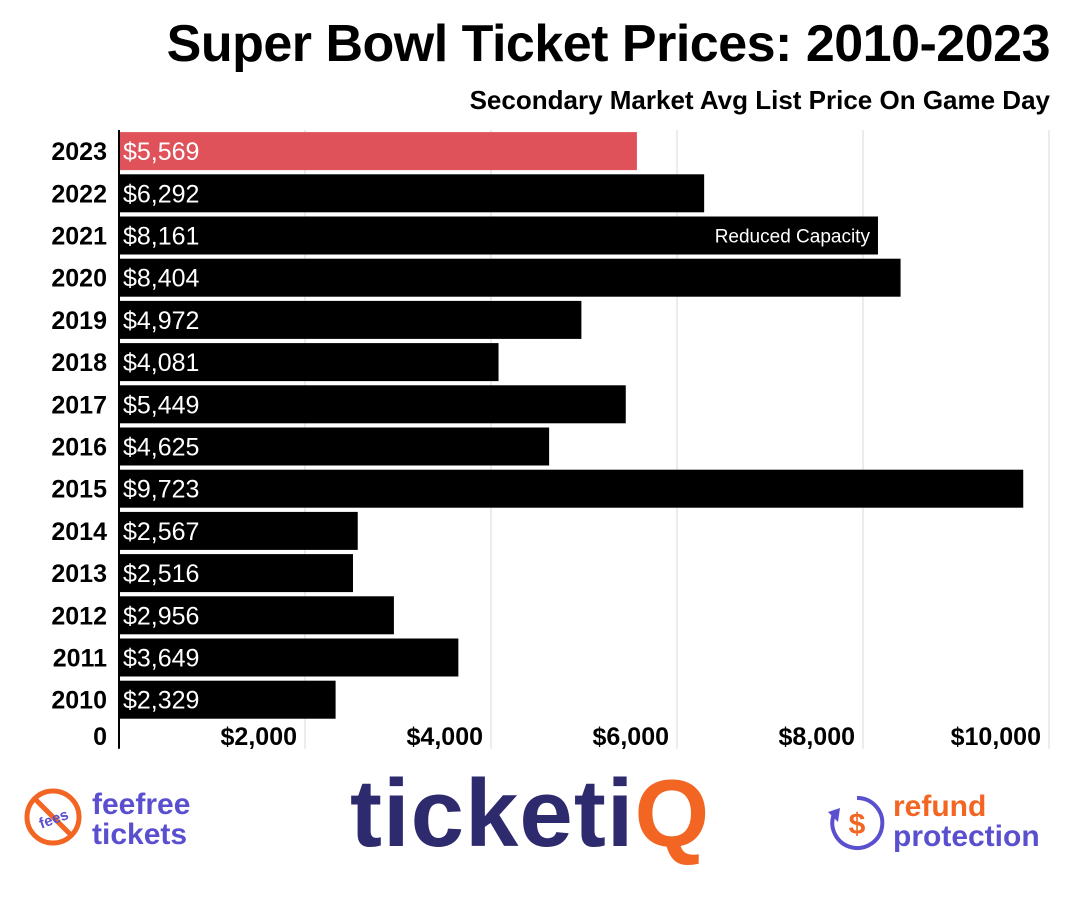  Describe the element at coordinates (161, 490) in the screenshot. I see `data-label-2015: $9,723` at that location.